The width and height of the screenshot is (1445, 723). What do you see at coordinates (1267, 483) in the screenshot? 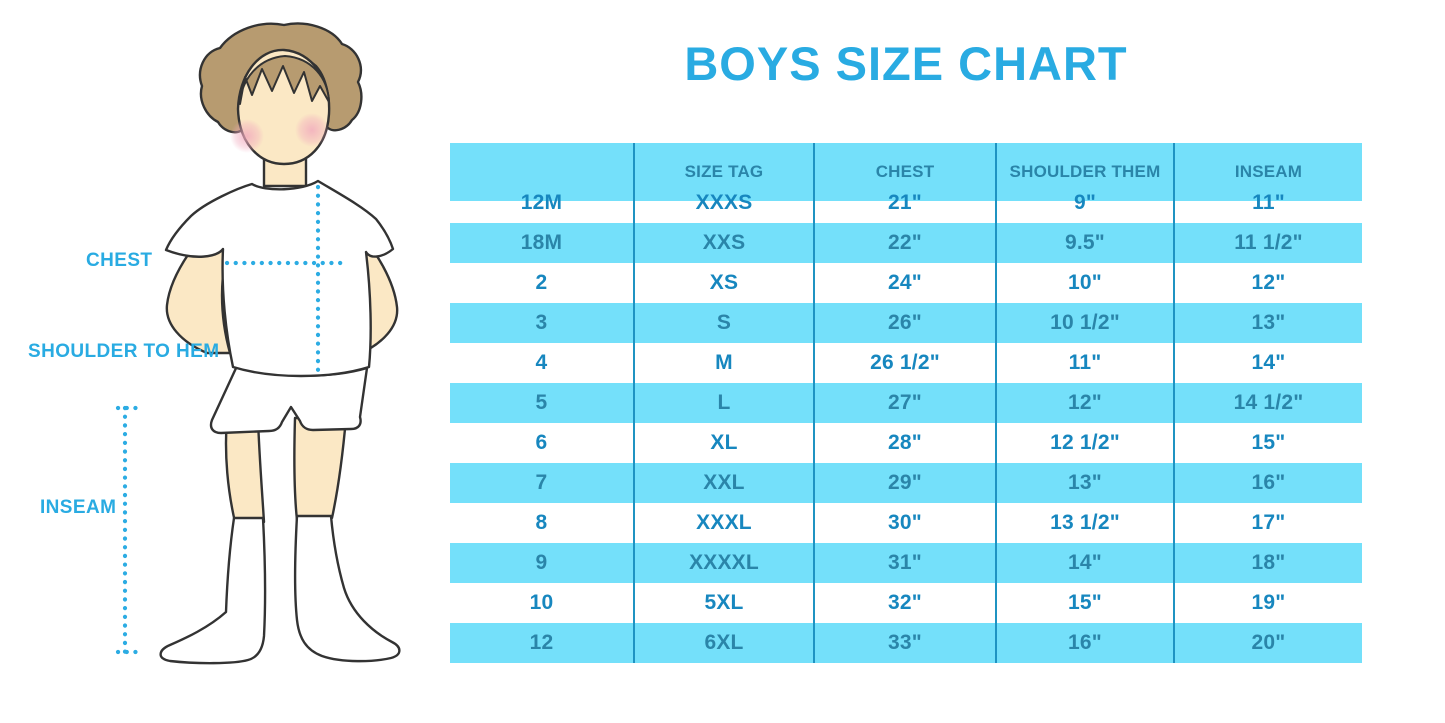
I see `inseam-cell: 16"` at bounding box center [1267, 483].